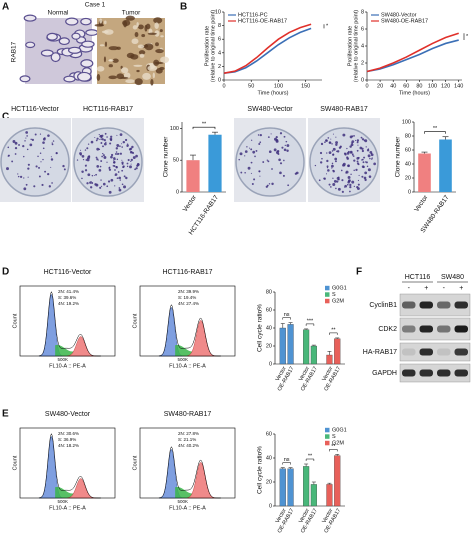 Image resolution: width=474 pixels, height=554 pixels. I want to click on plate-title: SW480-RAB17, so click(344, 109).